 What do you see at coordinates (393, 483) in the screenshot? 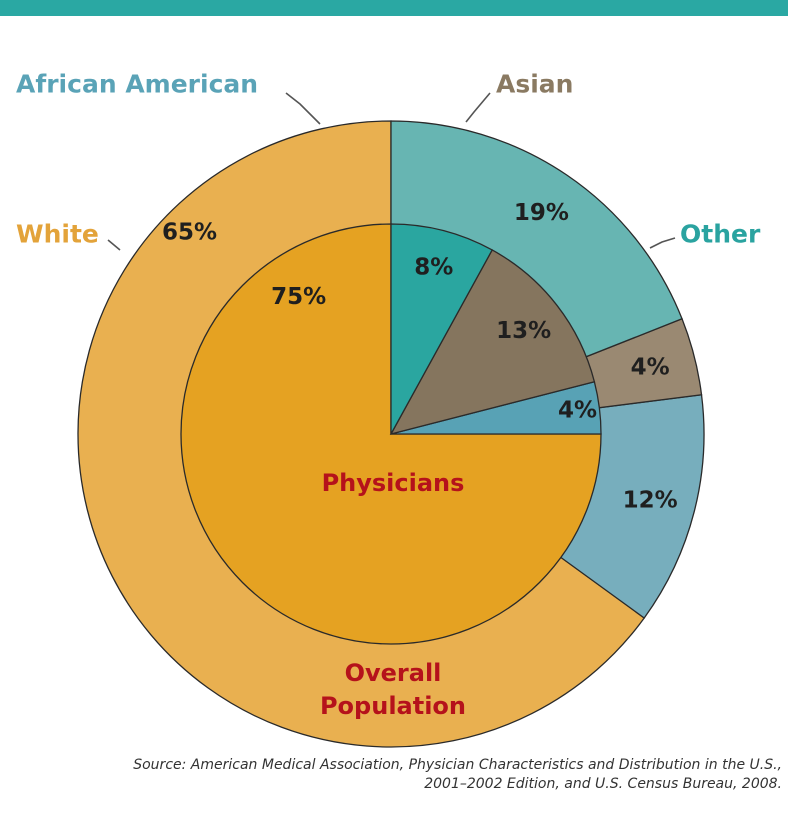
I see `physicians-label: Physicians` at bounding box center [393, 483].